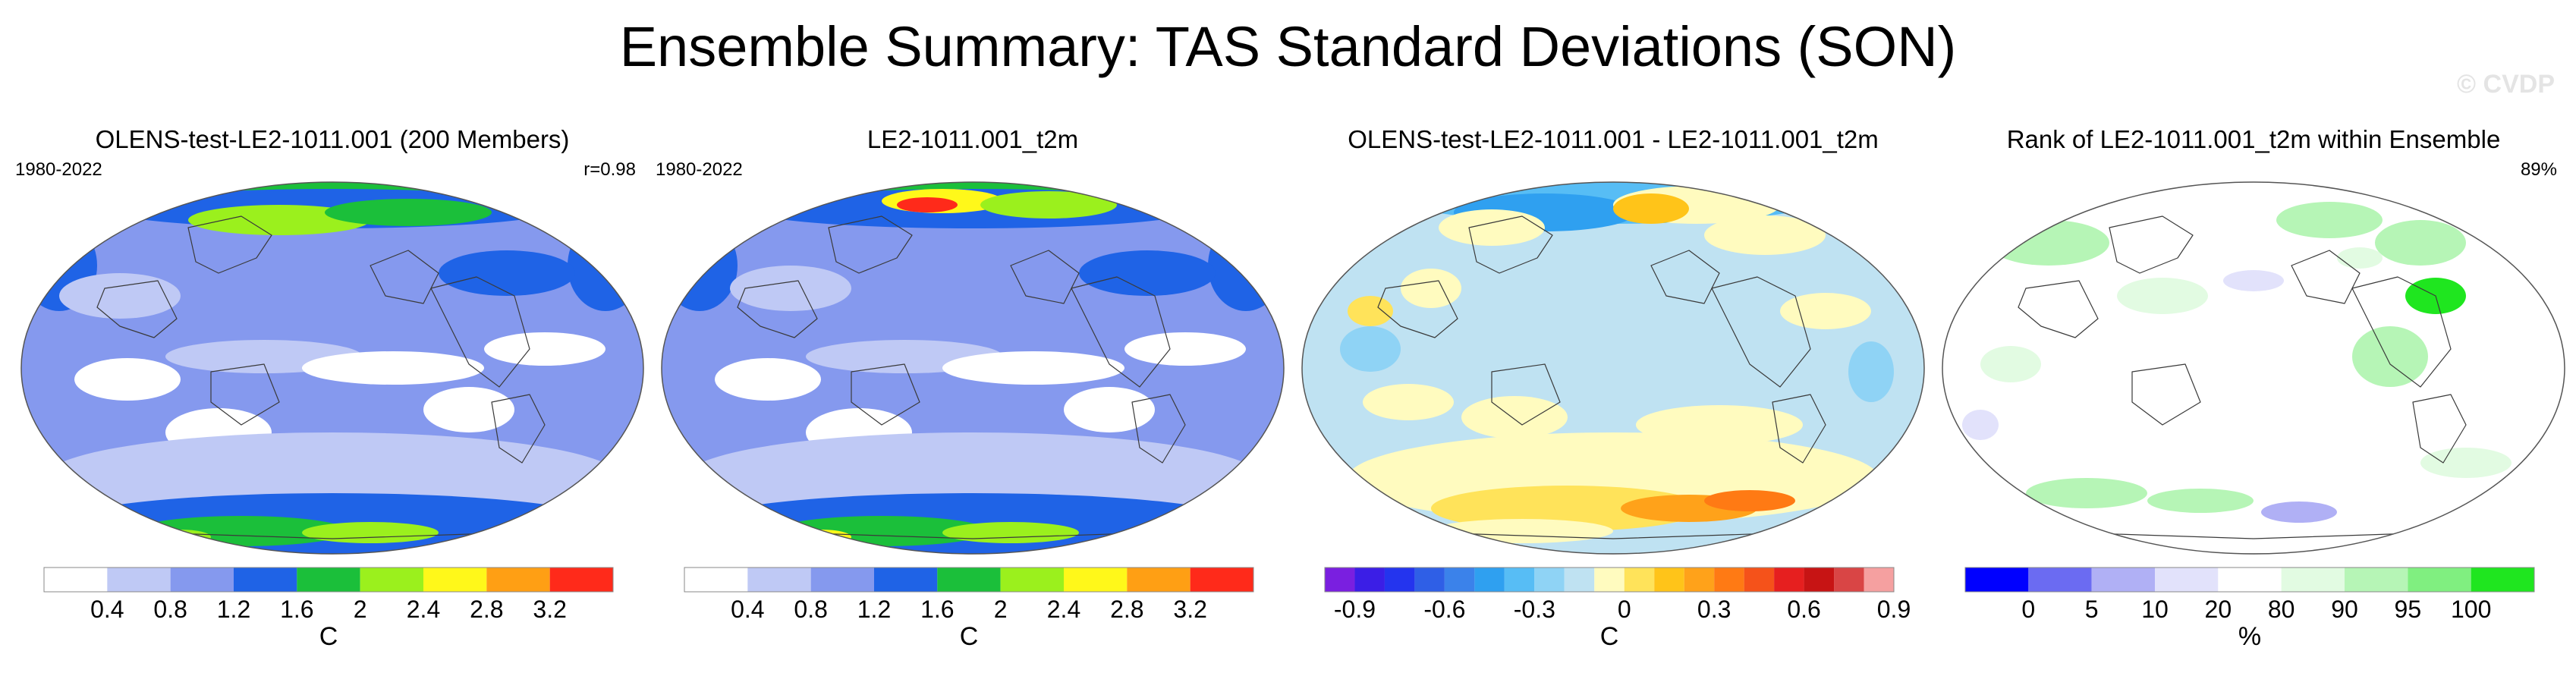 Image resolution: width=2576 pixels, height=676 pixels. Describe the element at coordinates (1894, 609) in the screenshot. I see `colorbar-tick-label: 0.9` at that location.